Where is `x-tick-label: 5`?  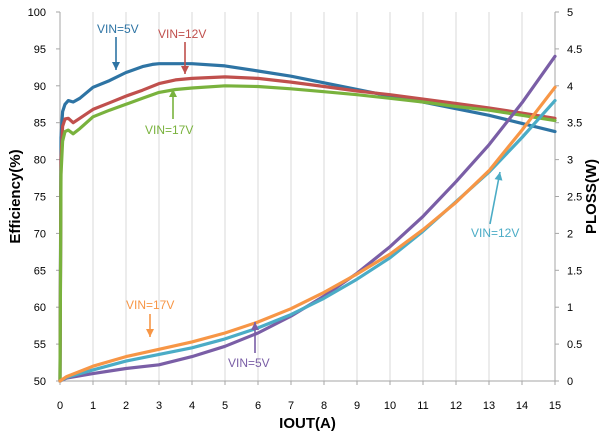
x-tick-label: 5 is located at coordinates (225, 406).